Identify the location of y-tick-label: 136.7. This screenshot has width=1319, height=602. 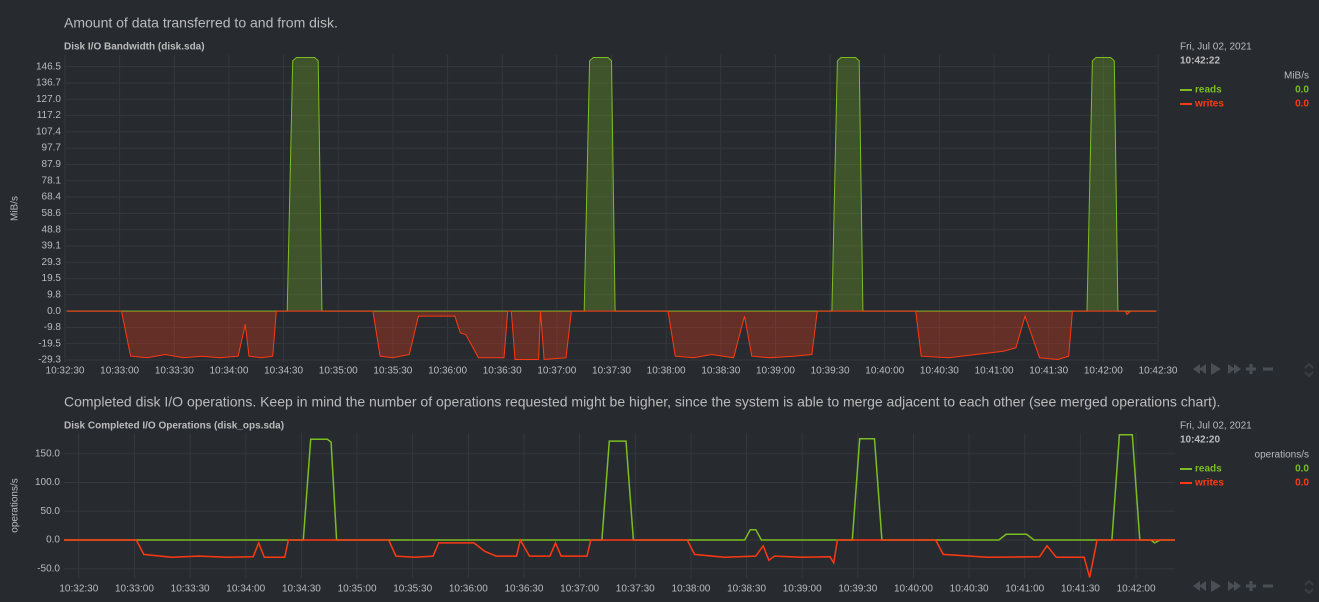
(48, 83).